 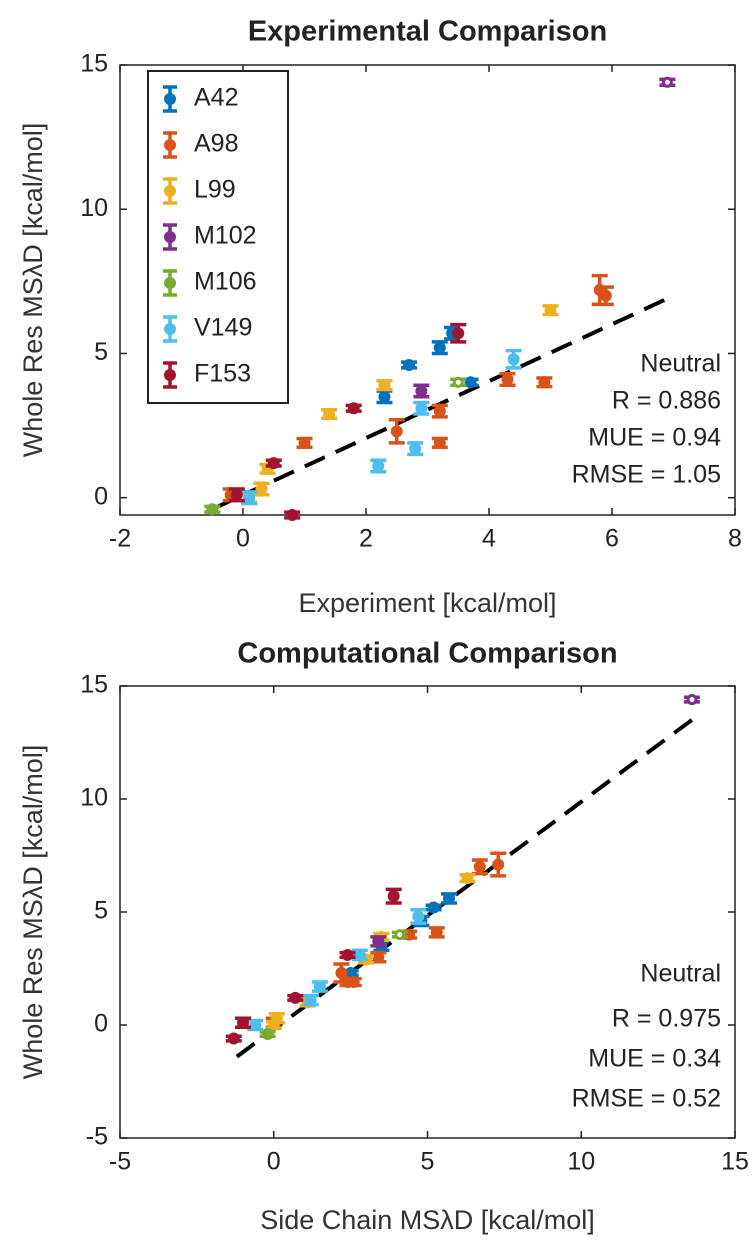 What do you see at coordinates (120, 1162) in the screenshot?
I see `x-tick-label: -5` at bounding box center [120, 1162].